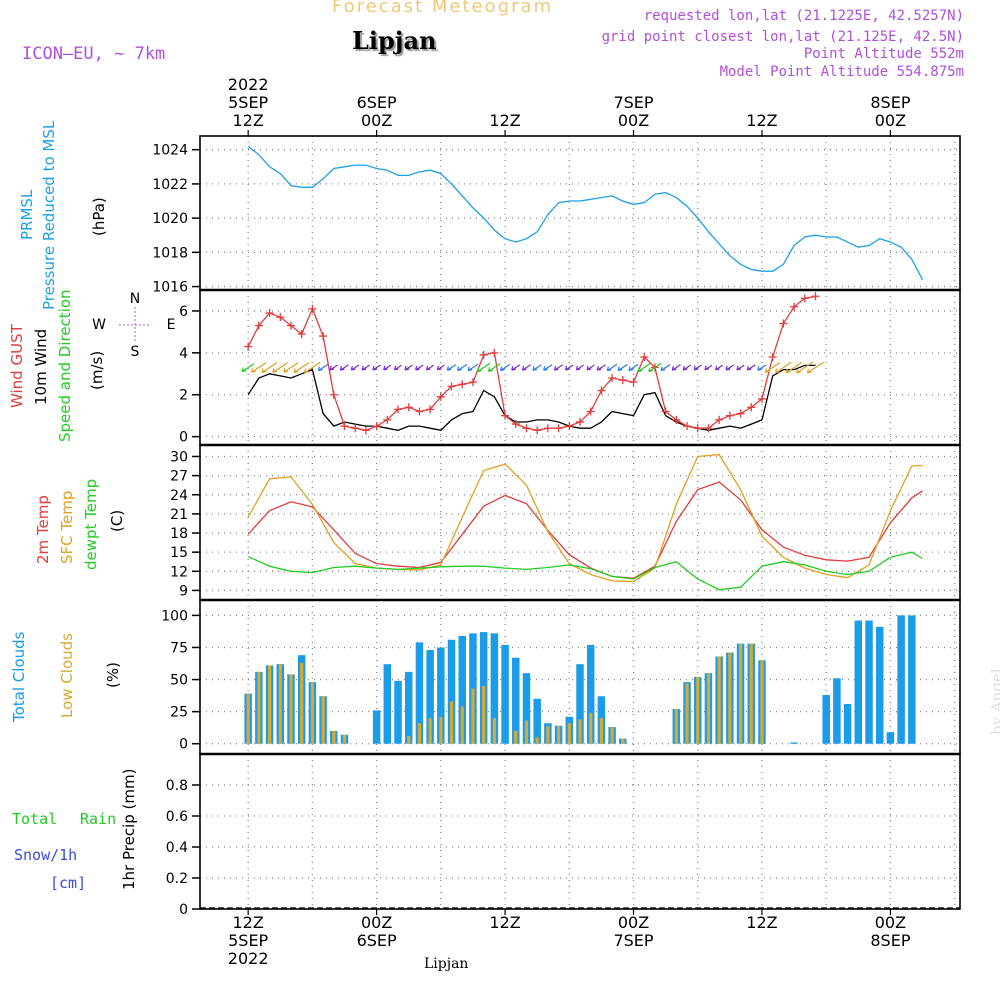 The height and width of the screenshot is (1000, 1000). Describe the element at coordinates (443, 8) in the screenshot. I see `meteogram-title: Forecast Meteogram` at that location.